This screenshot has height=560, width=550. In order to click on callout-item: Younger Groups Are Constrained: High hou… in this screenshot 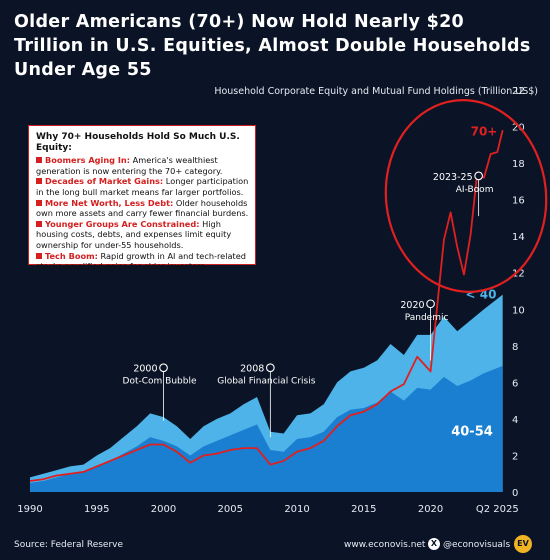, I will do `click(142, 235)`.